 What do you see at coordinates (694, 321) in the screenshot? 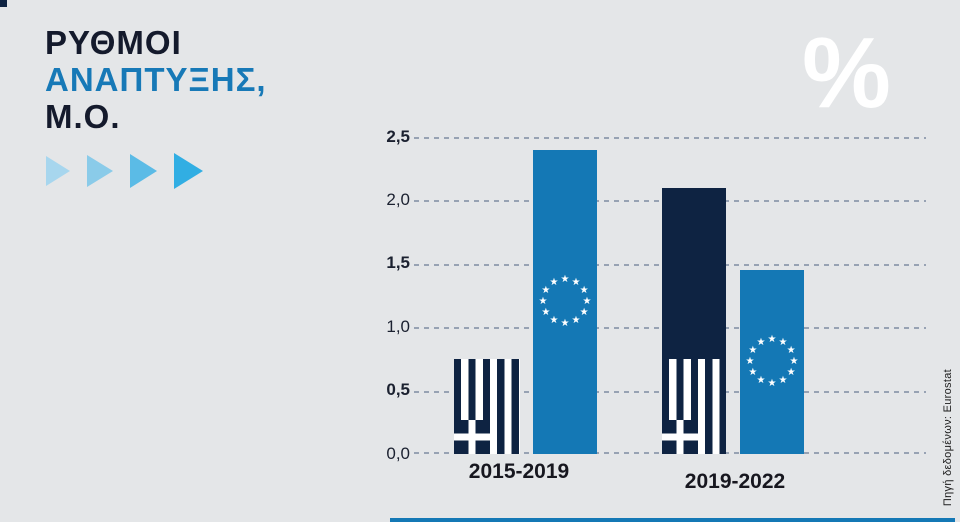
I see `bar-greece-2019-2022` at bounding box center [694, 321].